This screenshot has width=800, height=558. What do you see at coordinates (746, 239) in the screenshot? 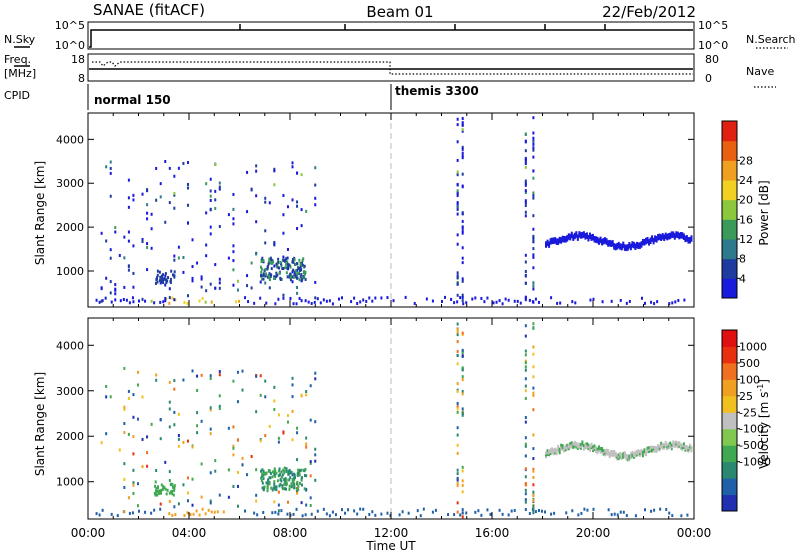
I see `colorbar-tick-label: 12` at bounding box center [746, 239].